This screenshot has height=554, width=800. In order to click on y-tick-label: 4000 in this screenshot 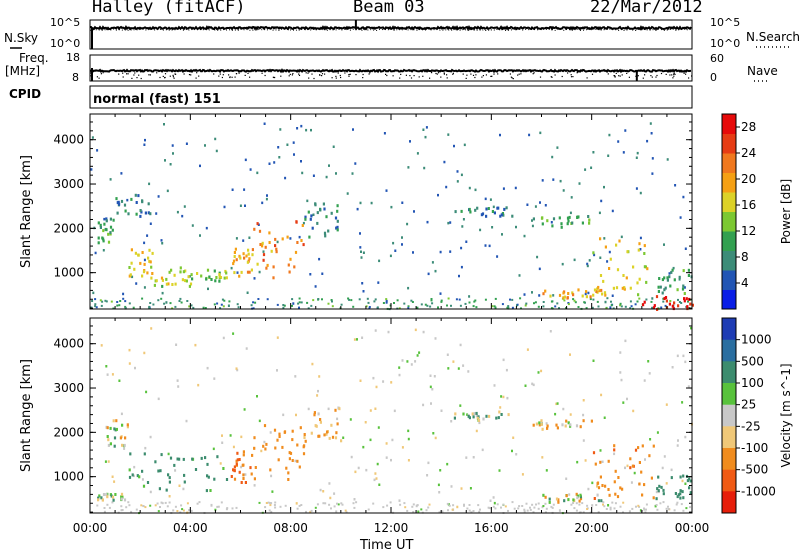, I will do `click(68, 344)`.